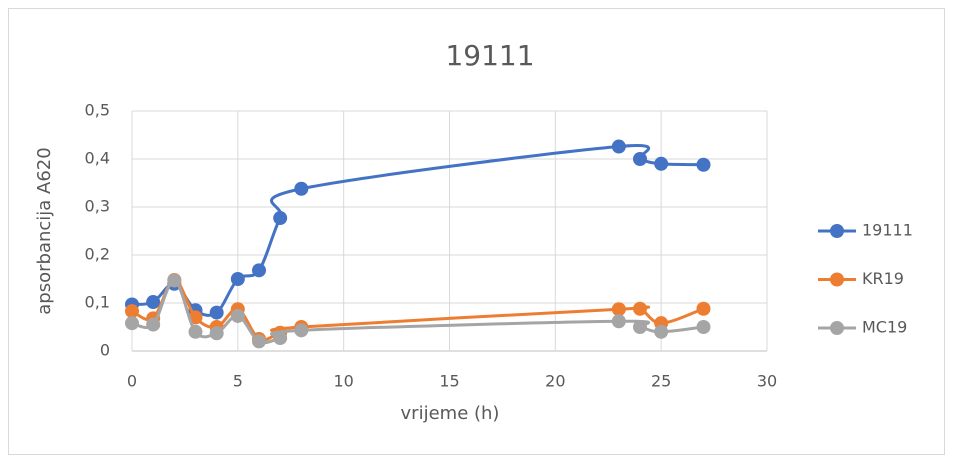 This screenshot has height=464, width=953. Describe the element at coordinates (555, 381) in the screenshot. I see `x-tick-label: 20` at that location.